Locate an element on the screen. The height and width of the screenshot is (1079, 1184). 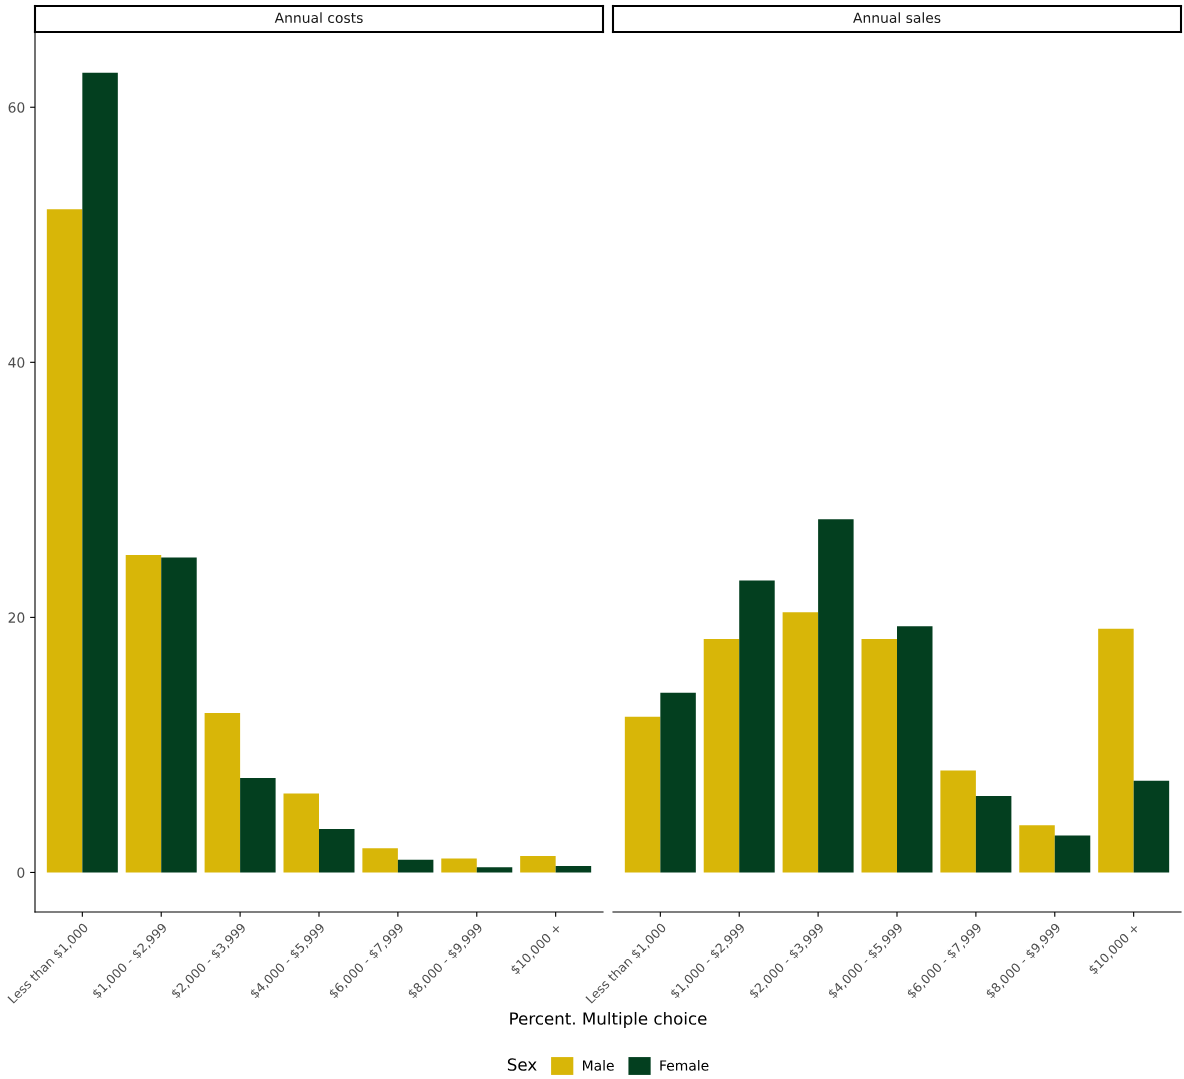
legend-label: Female is located at coordinates (684, 1065).